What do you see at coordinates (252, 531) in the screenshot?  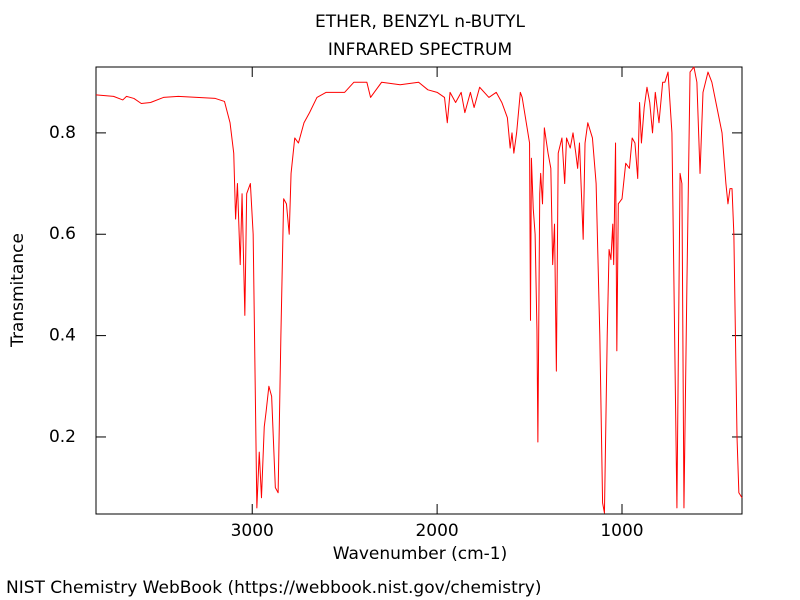 I see `x-tick-label: 3000` at bounding box center [252, 531].